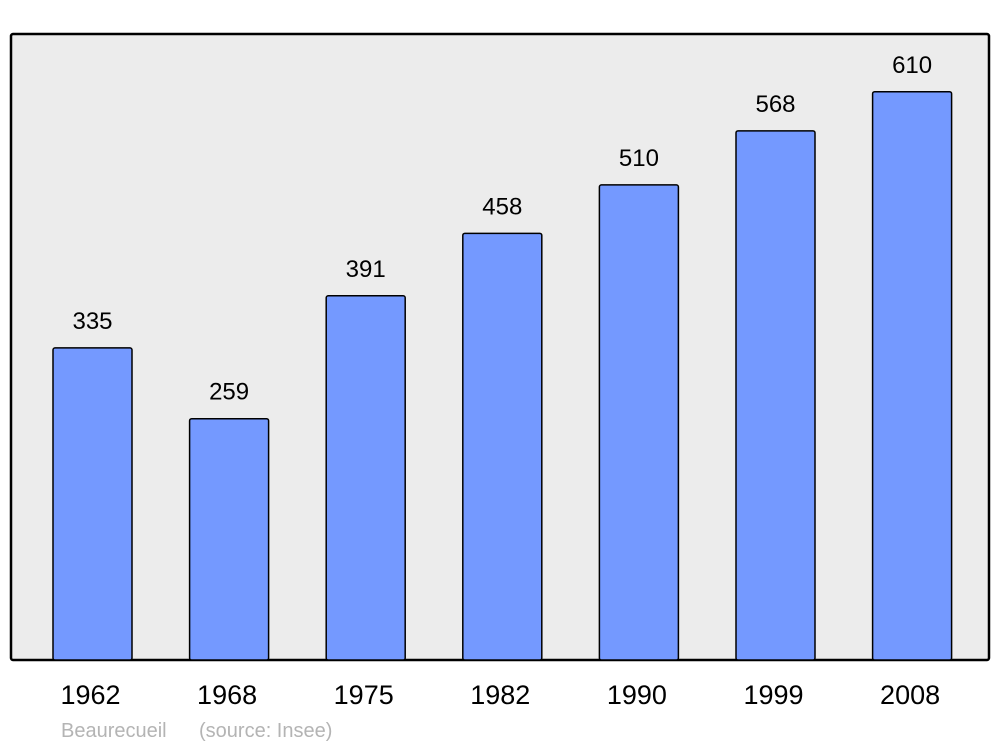 The height and width of the screenshot is (747, 1000). Describe the element at coordinates (502, 446) in the screenshot. I see `bar-1982` at that location.